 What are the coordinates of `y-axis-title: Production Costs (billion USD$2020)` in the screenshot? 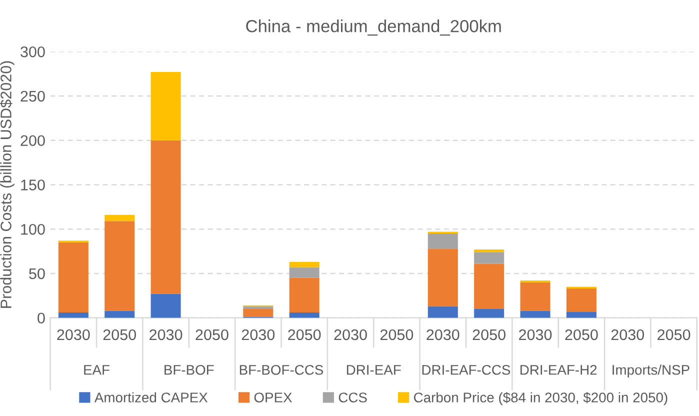 It's located at (7, 184).